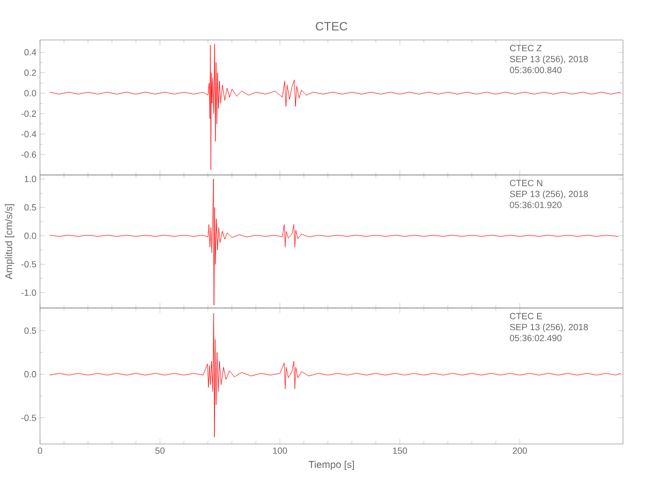  Describe the element at coordinates (526, 316) in the screenshot. I see `annotation: CTEC E` at that location.